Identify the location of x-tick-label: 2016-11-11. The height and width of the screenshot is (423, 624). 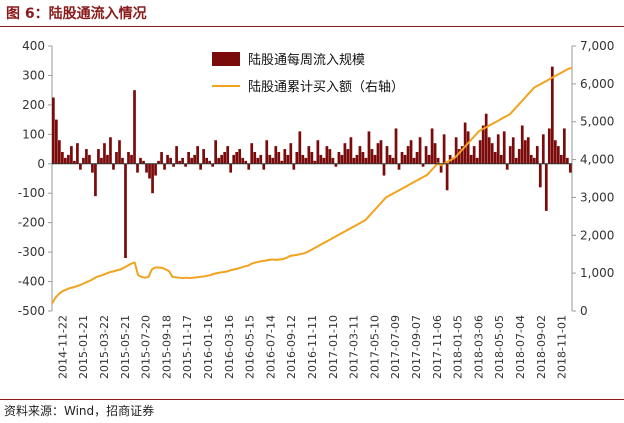
(312, 347).